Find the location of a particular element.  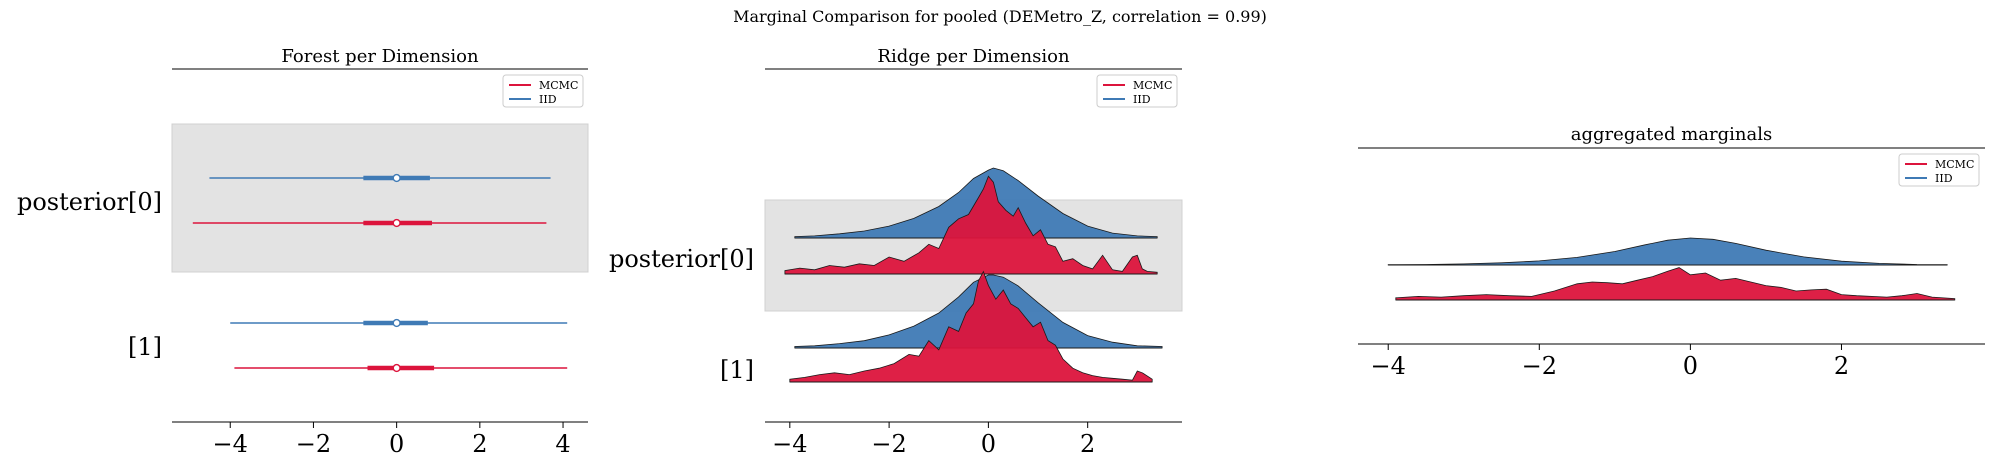

row-label-1-0: posterior[0] is located at coordinates (681, 259).